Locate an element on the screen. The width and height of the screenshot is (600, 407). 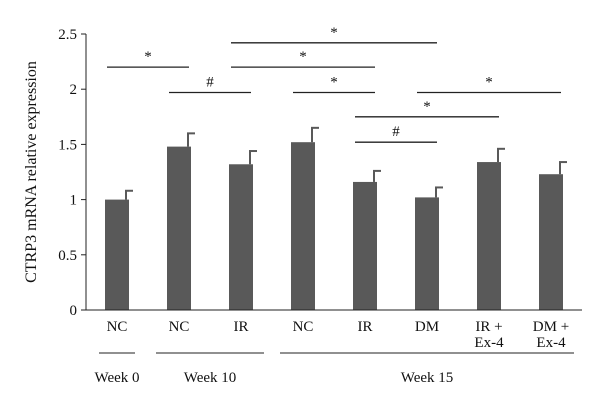
y-tick-label: 0 is located at coordinates (74, 311).